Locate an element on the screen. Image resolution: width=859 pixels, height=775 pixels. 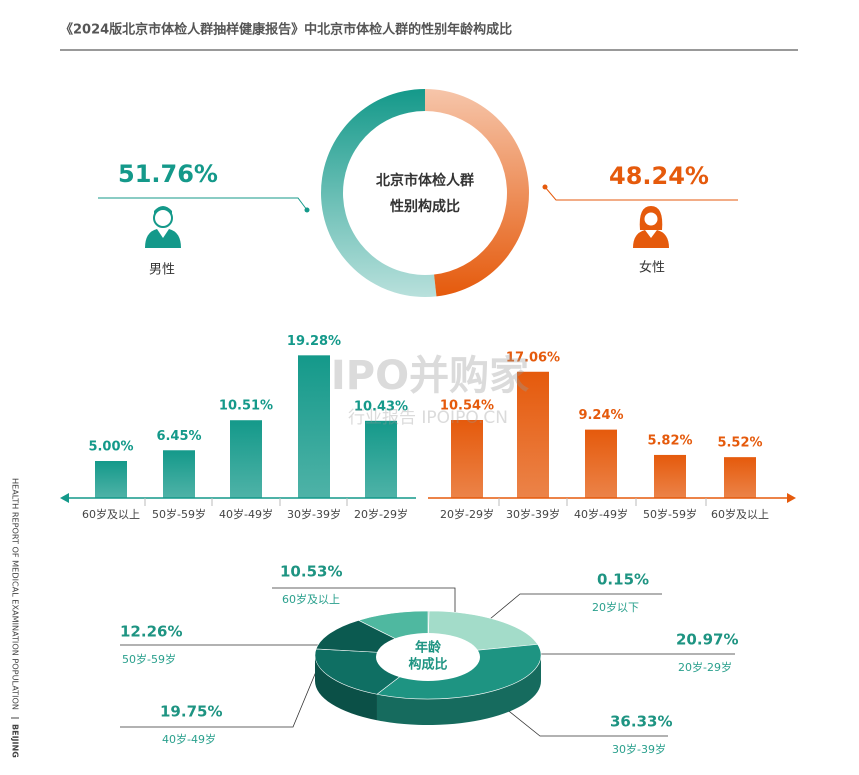
category-label: 40岁-49岁 is located at coordinates (189, 739).